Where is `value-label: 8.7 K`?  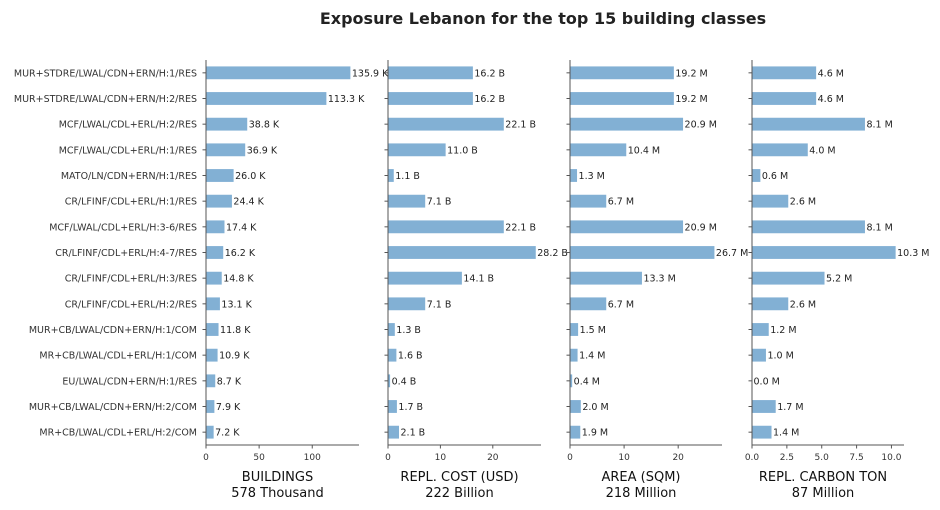
value-label: 8.7 K is located at coordinates (229, 381).